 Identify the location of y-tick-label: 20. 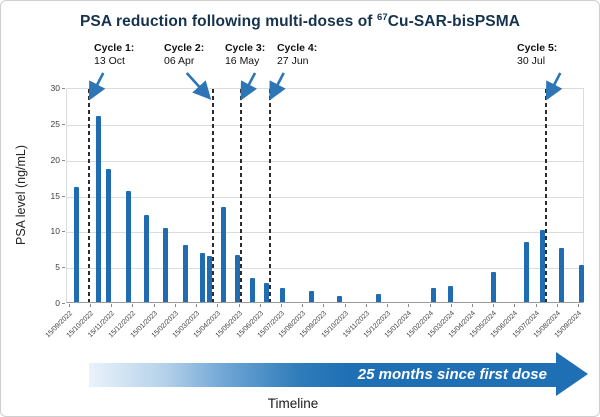
(55, 159).